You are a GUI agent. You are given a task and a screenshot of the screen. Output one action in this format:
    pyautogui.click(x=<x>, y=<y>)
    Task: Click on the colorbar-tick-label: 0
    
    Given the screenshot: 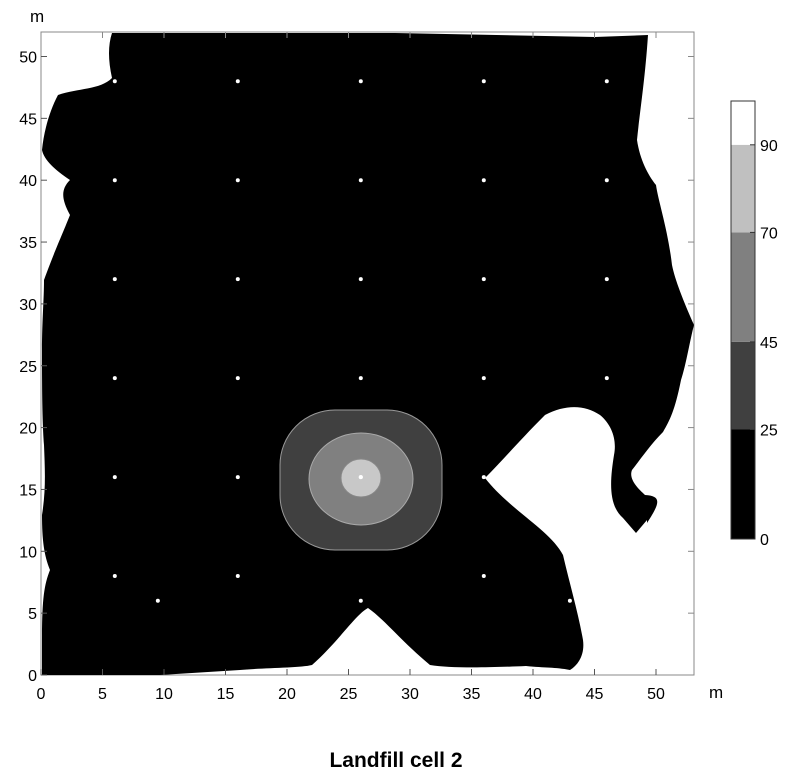 What is the action you would take?
    pyautogui.click(x=764, y=540)
    